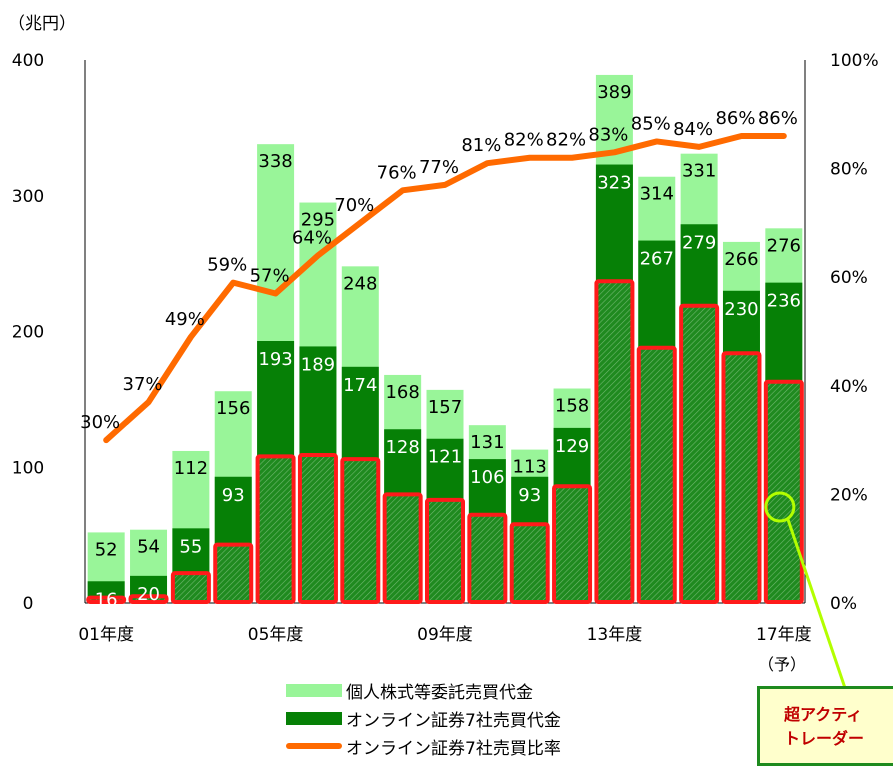 This screenshot has width=893, height=767. I want to click on x-tick-label-4: 17年度, so click(784, 635).